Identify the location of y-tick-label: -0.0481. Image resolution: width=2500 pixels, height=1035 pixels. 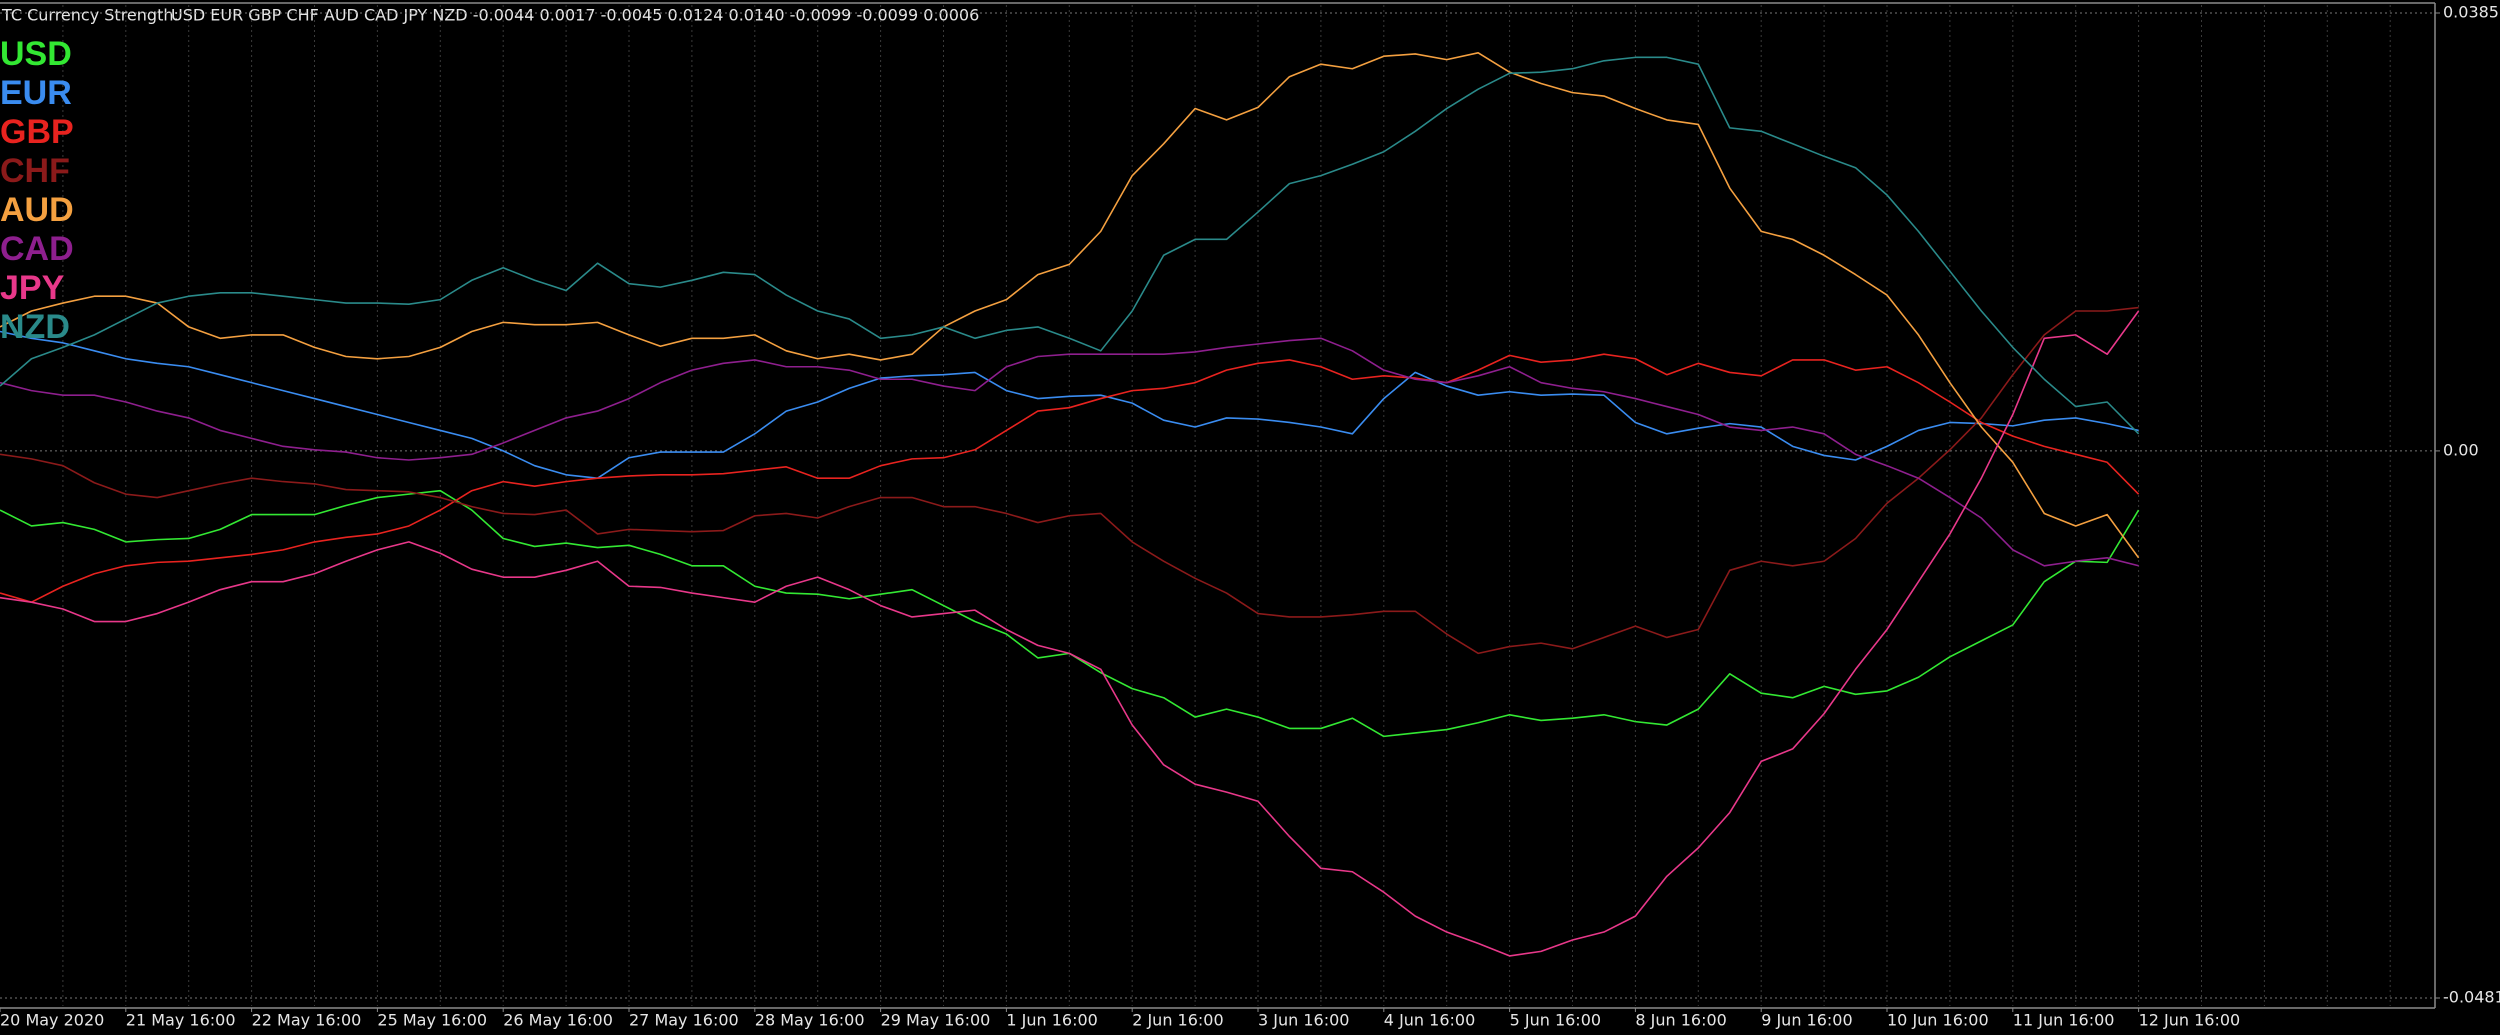
(2471, 997).